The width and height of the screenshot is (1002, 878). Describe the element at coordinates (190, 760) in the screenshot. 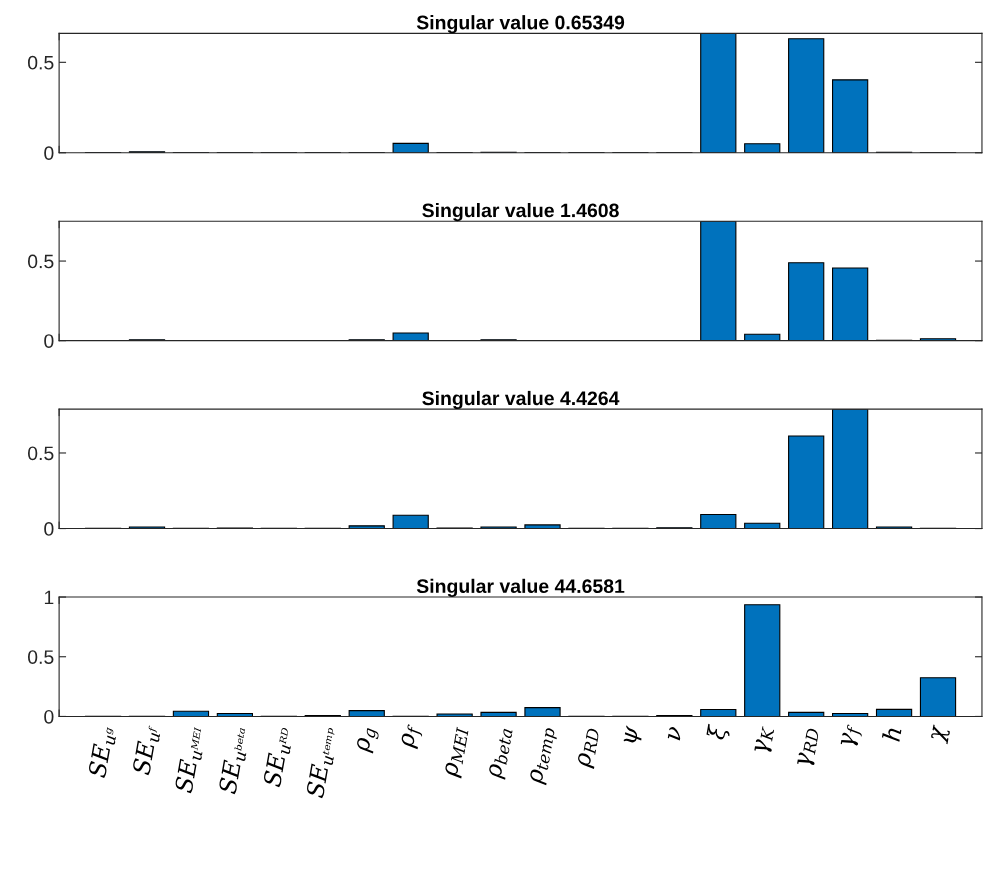

I see `x-tick-label: SE$_{uᴹᴱᴵ}$` at that location.